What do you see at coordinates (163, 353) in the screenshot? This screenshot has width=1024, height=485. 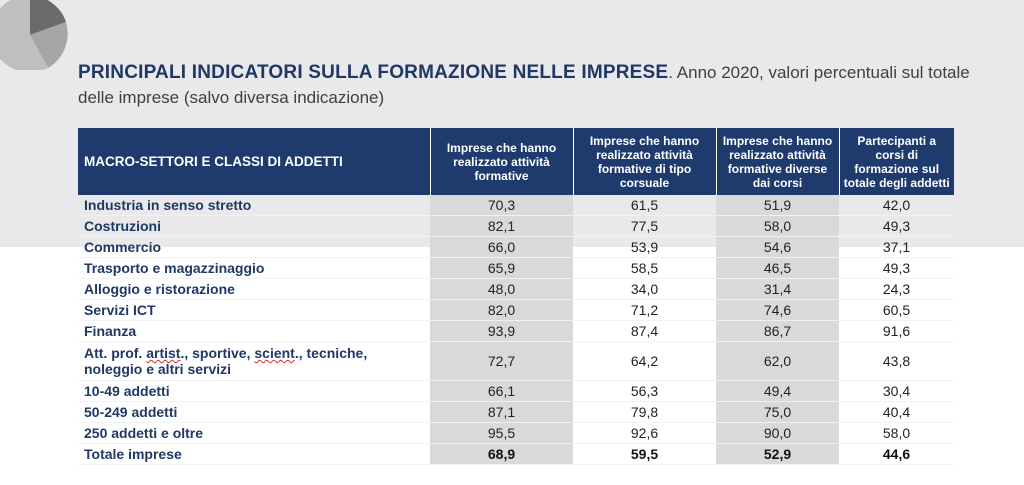 I see `row-label-part: artist` at bounding box center [163, 353].